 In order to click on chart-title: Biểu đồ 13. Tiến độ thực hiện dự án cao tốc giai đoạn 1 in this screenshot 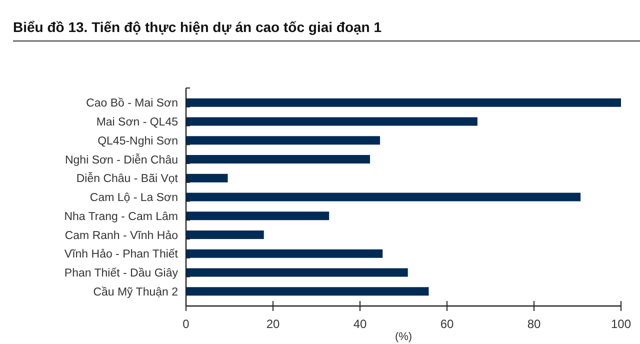, I will do `click(197, 27)`.